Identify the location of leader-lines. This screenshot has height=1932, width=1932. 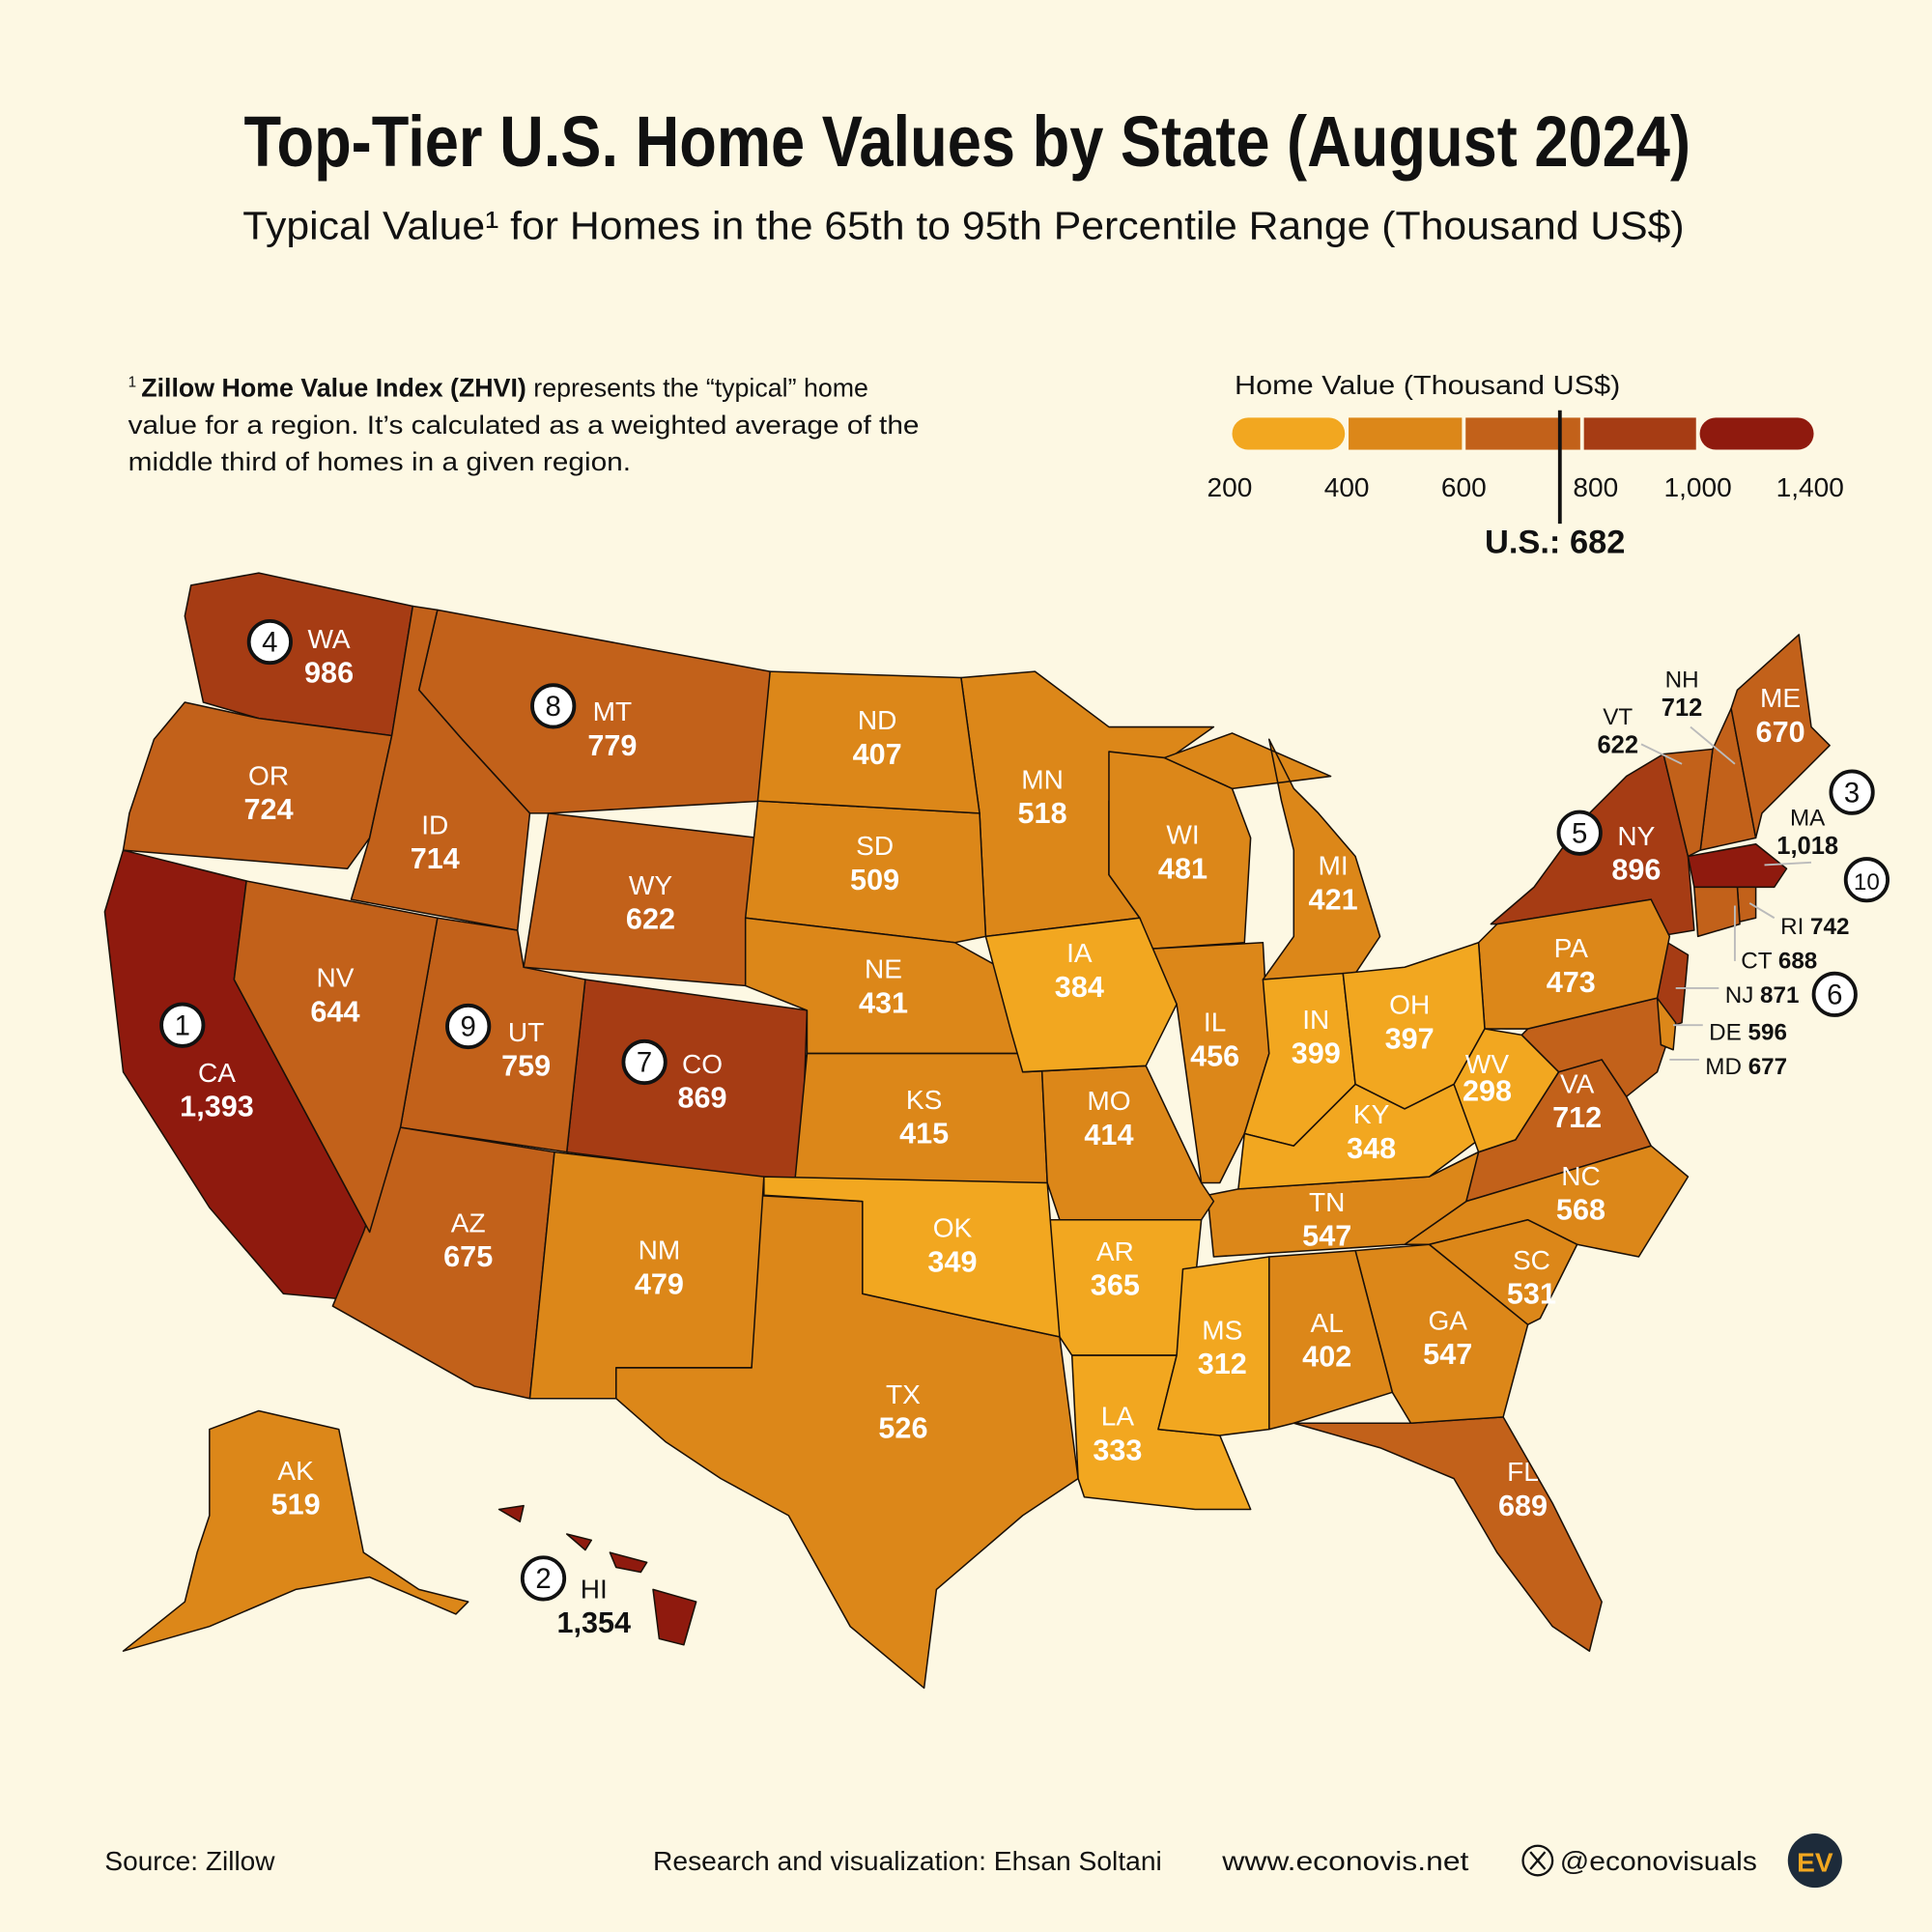
(1726, 893).